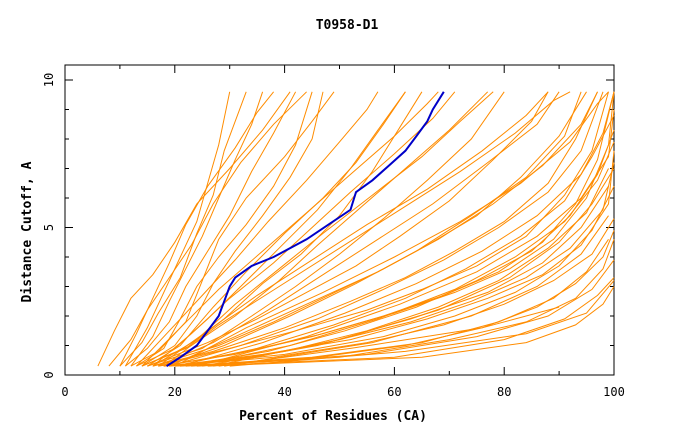  I want to click on y-tick-label: 10, so click(49, 80).